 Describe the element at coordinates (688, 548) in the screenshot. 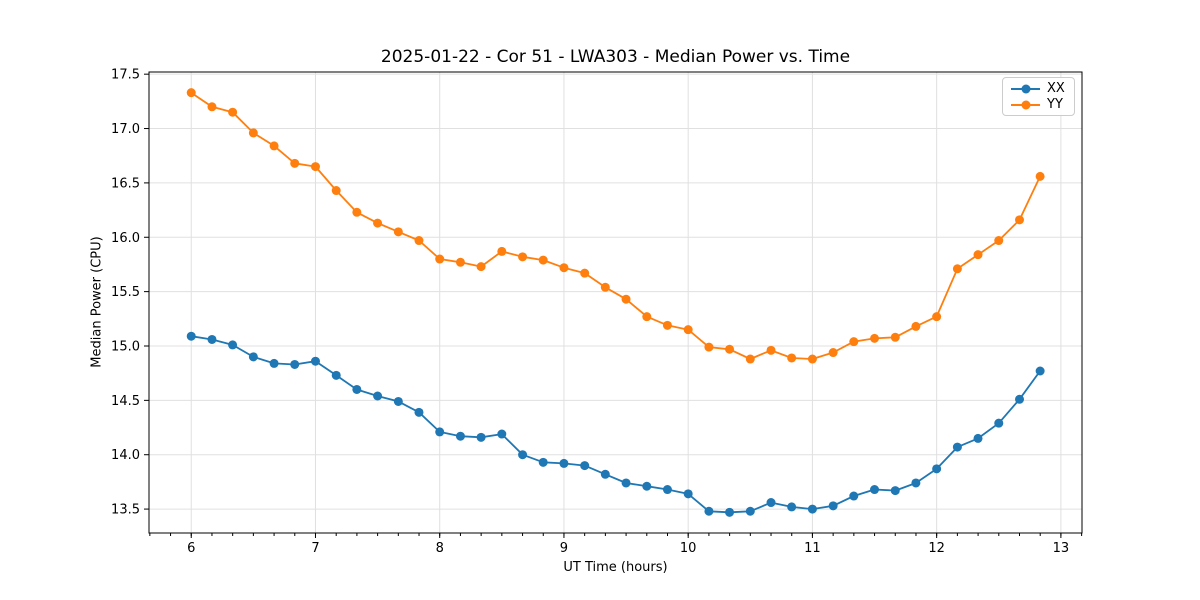

I see `x-tick-label: 10` at that location.